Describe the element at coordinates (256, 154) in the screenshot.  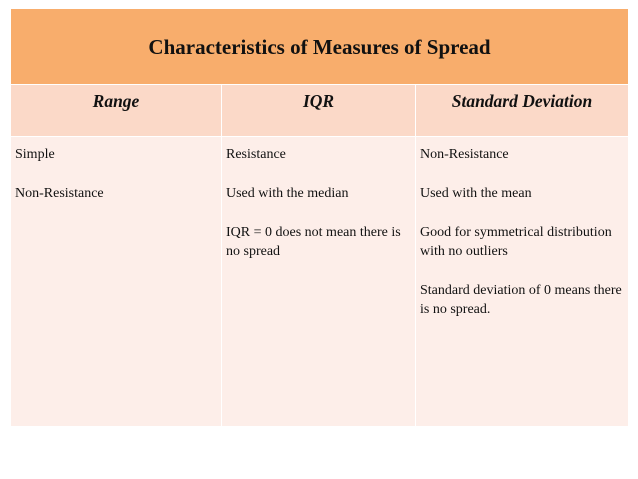
I see `cell-item: Resistance` at that location.